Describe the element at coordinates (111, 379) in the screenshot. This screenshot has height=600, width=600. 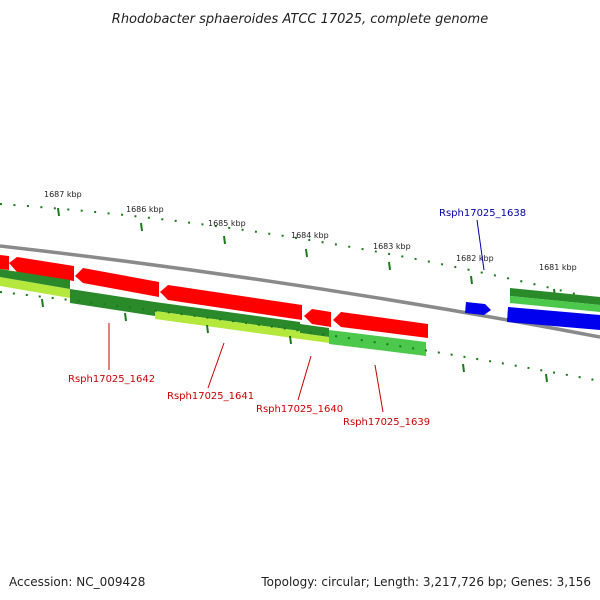
I see `gene-label: Rsph17025_1642` at that location.